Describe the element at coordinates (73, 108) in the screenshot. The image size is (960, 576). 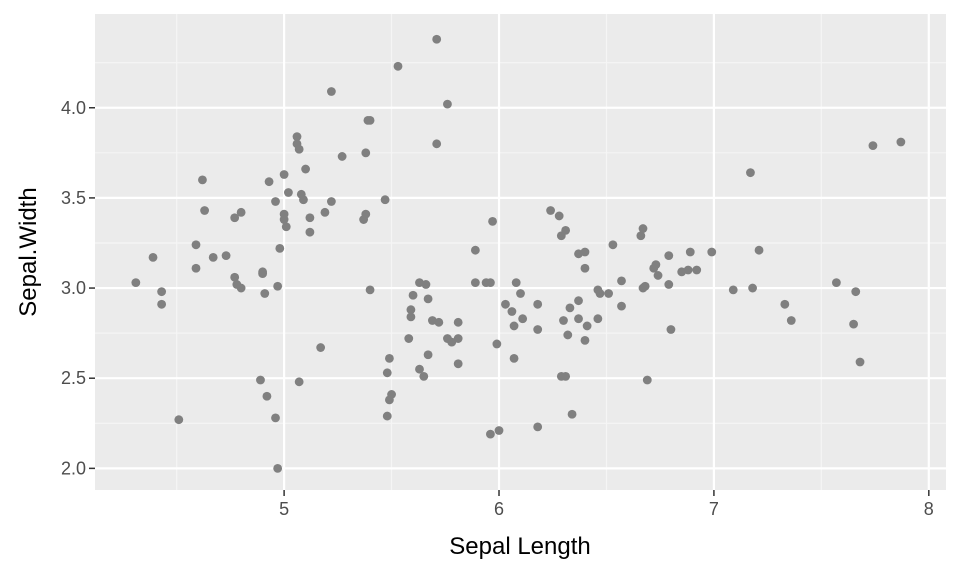
I see `y-tick-label: 4.0` at that location.